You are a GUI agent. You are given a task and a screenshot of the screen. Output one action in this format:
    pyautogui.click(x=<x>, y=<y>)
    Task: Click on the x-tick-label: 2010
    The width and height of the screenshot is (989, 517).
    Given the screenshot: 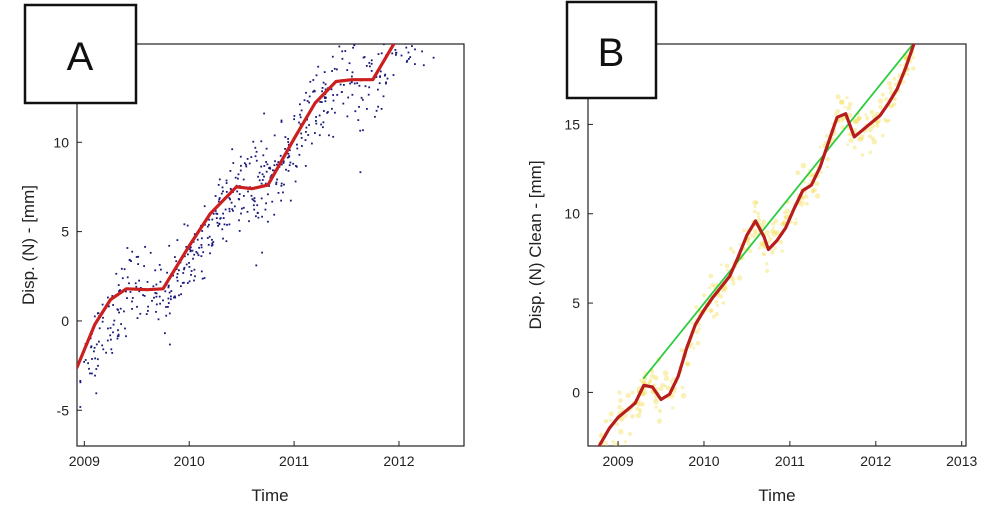 What is the action you would take?
    pyautogui.click(x=189, y=461)
    